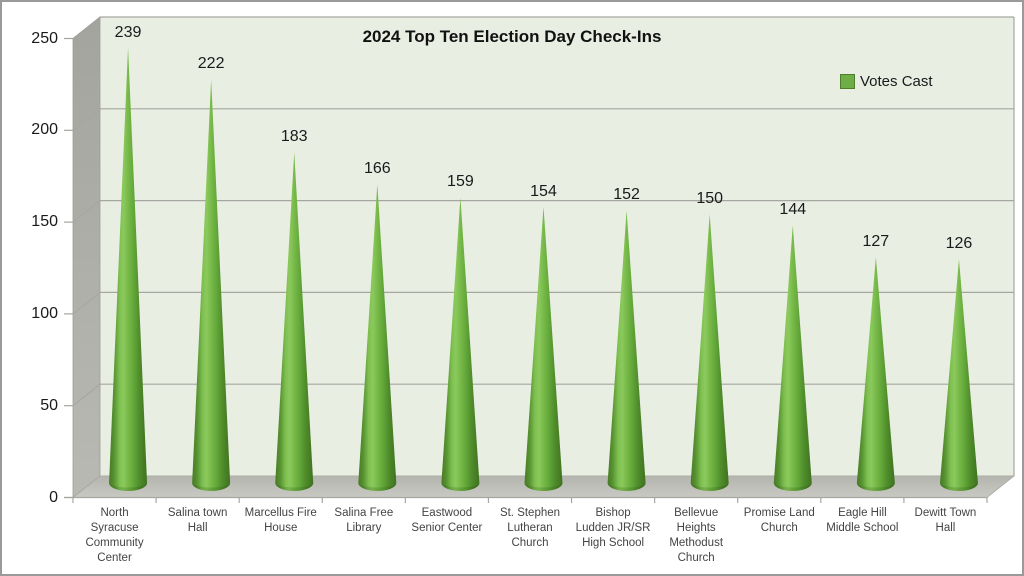  I want to click on category-label-5: Eastwood Senior Center, so click(447, 520).